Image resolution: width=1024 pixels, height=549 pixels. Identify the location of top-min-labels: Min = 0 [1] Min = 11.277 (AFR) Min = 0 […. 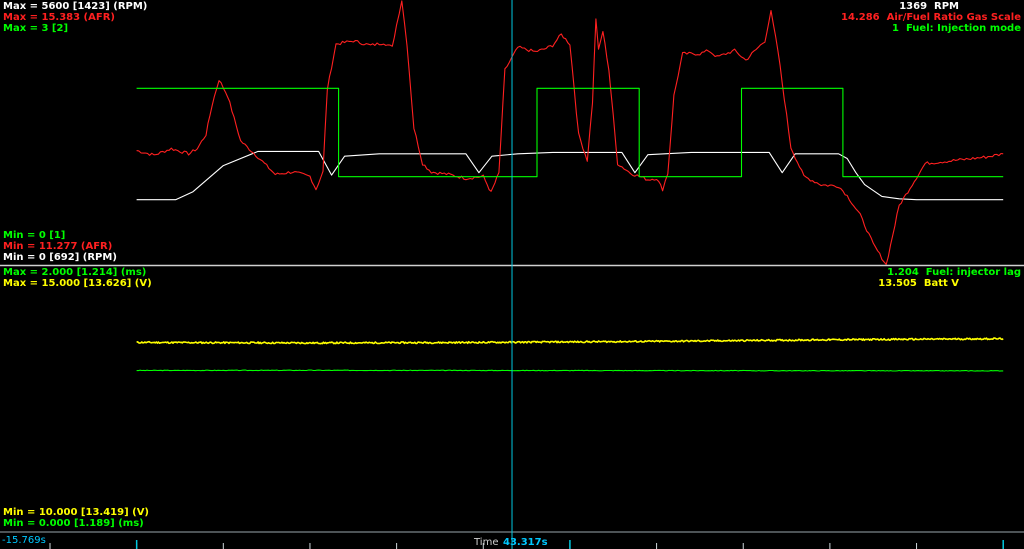
(60, 246).